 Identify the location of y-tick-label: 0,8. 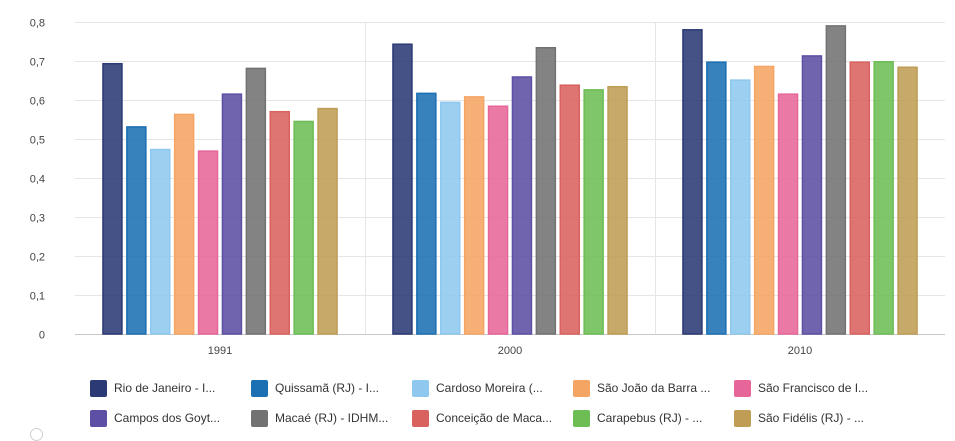
(37, 24).